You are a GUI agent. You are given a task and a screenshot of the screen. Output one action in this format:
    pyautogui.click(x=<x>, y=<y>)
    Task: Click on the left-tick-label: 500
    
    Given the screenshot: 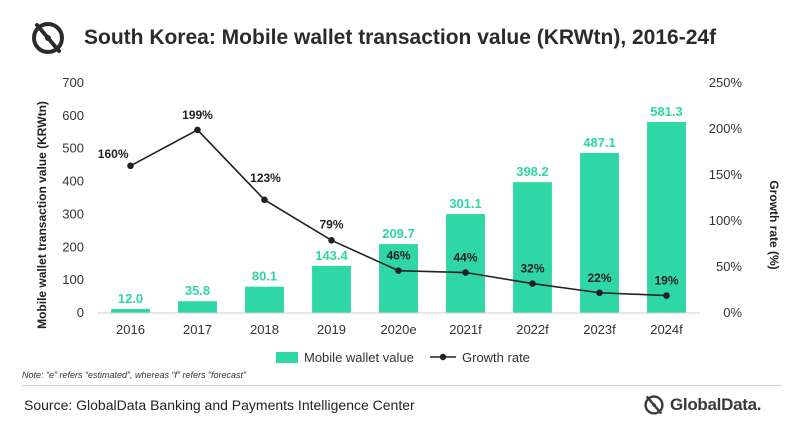 What is the action you would take?
    pyautogui.click(x=73, y=148)
    